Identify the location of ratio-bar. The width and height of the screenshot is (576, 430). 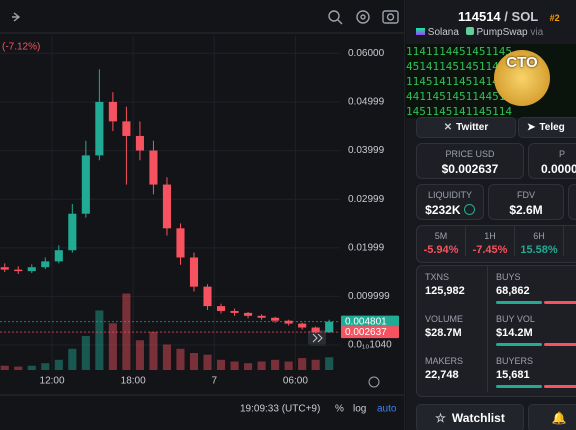
(536, 344).